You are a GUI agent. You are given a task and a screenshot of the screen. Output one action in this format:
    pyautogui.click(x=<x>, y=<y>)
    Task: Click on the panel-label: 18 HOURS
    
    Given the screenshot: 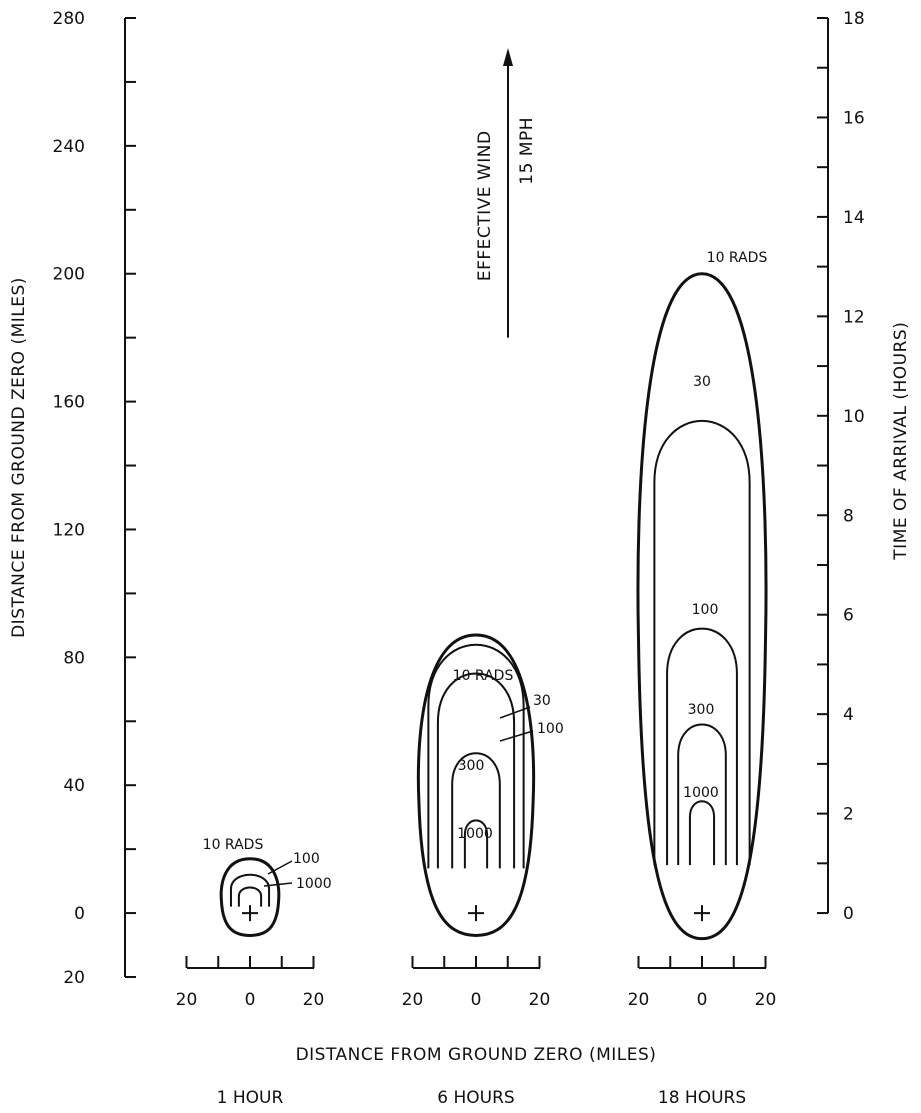 What is the action you would take?
    pyautogui.click(x=702, y=1098)
    